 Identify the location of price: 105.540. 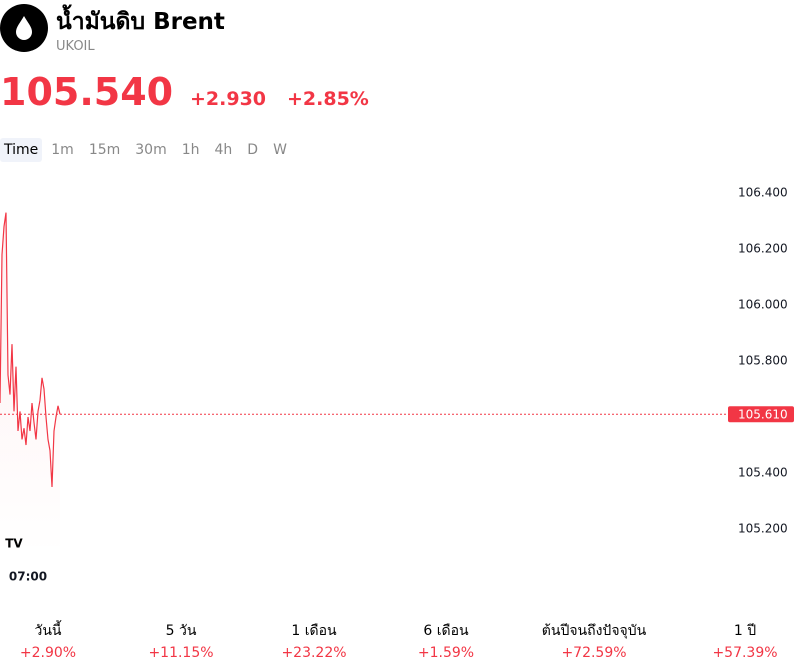
(87, 92).